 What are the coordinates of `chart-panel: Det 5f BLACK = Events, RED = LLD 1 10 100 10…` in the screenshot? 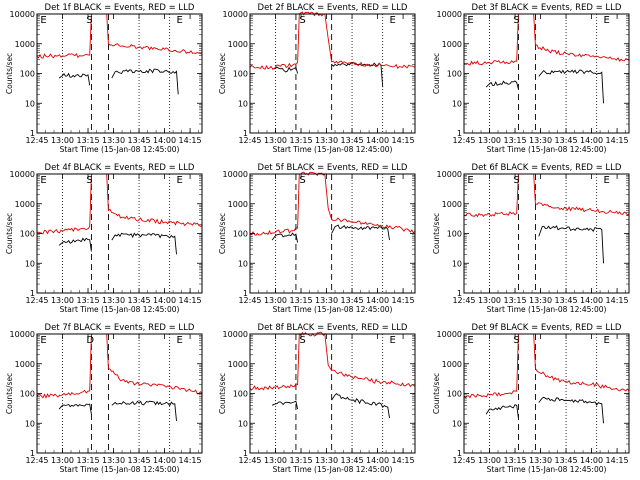 It's located at (317, 238).